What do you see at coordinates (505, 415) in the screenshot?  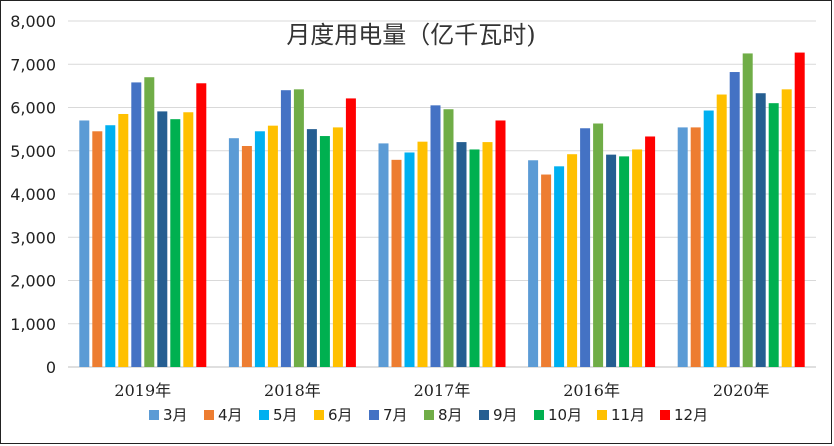 I see `legend-label: 9月` at bounding box center [505, 415].